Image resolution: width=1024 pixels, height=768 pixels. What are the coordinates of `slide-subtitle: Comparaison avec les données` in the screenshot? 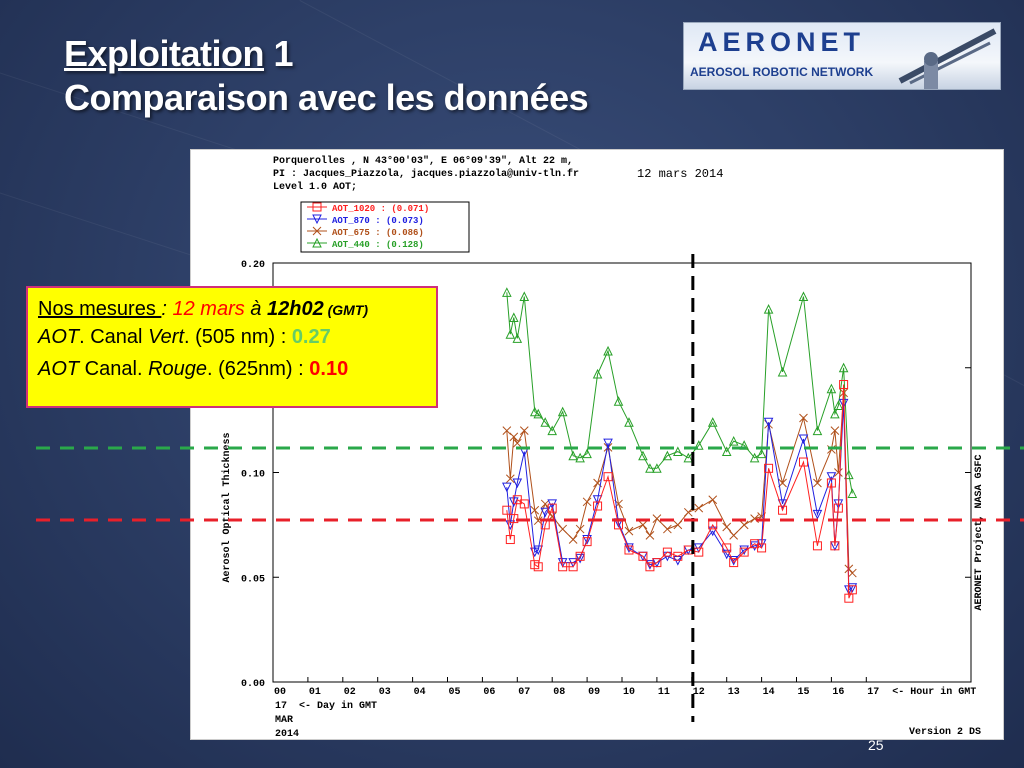 It's located at (326, 97).